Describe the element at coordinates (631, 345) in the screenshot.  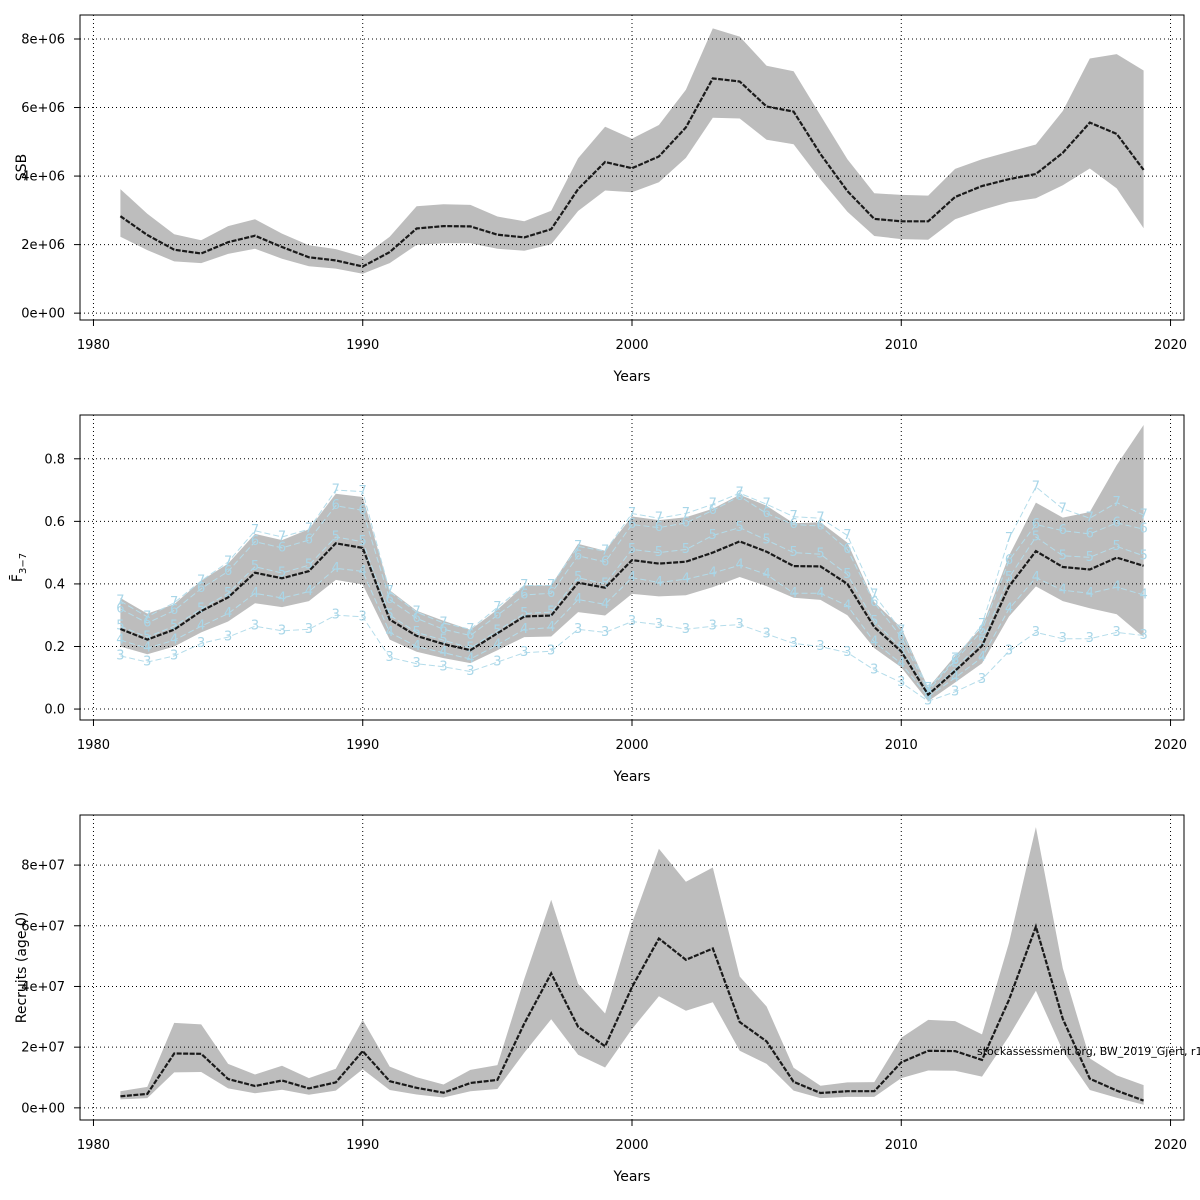
I see `ssb-xtick-label: 2000` at that location.